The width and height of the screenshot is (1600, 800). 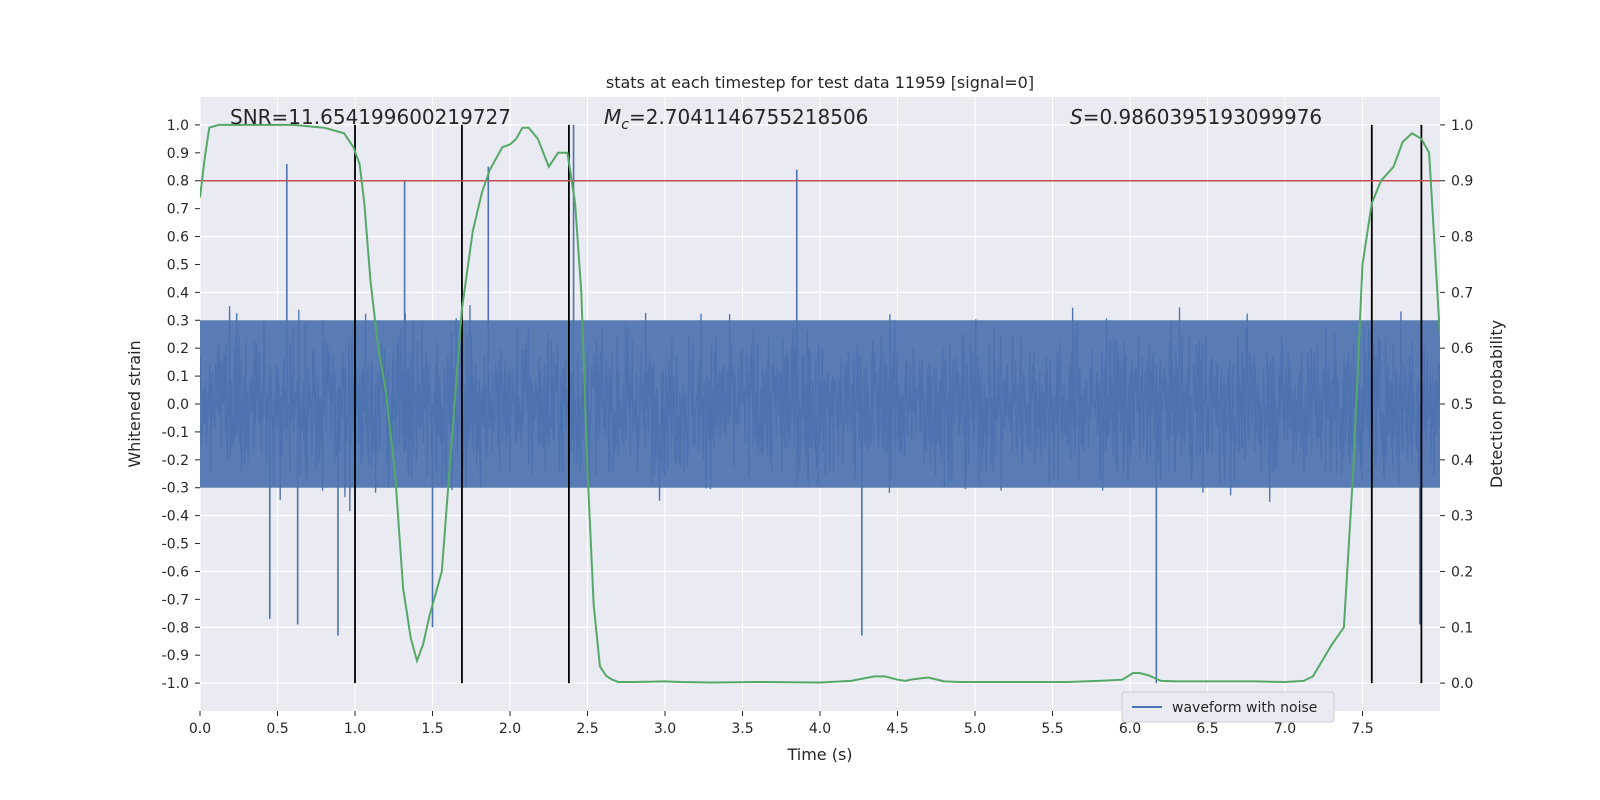 I want to click on x-tick-label: 5.0, so click(x=975, y=729).